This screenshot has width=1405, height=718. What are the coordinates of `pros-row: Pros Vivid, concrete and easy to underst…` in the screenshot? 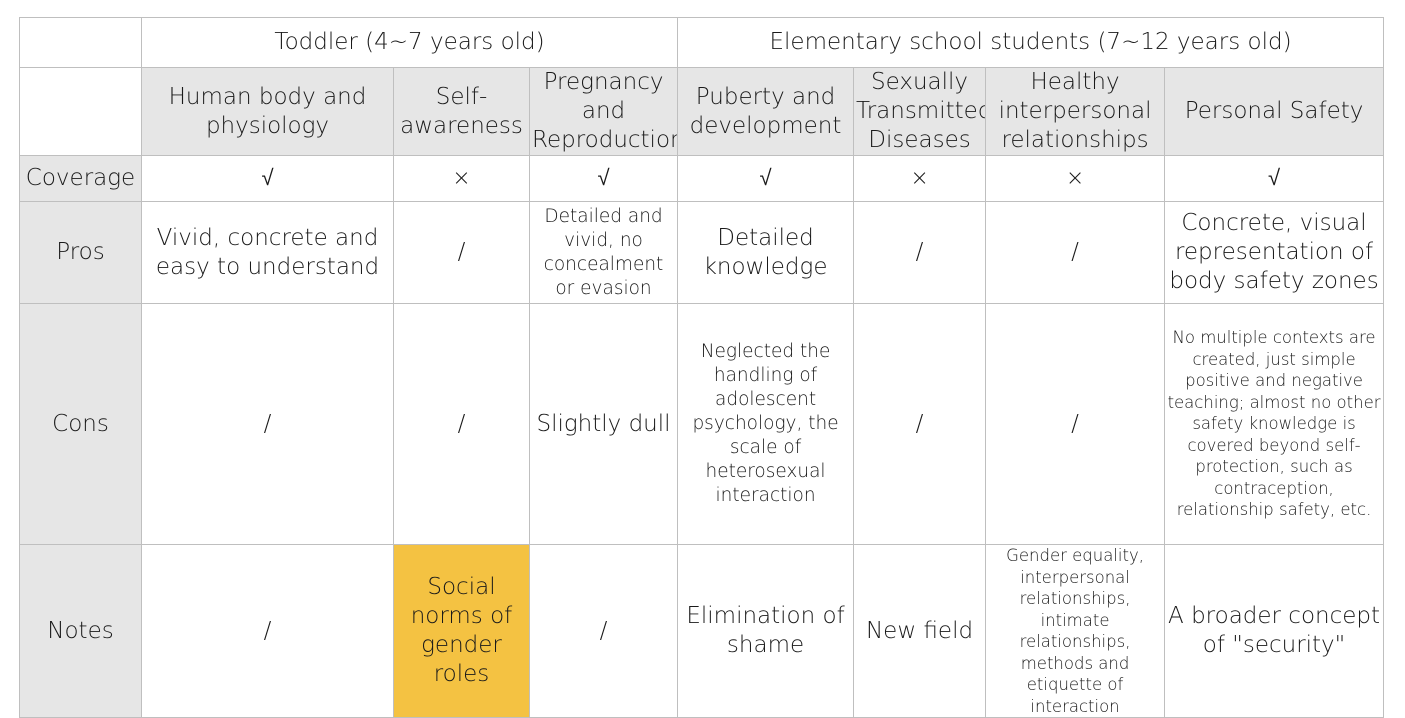 It's located at (702, 252).